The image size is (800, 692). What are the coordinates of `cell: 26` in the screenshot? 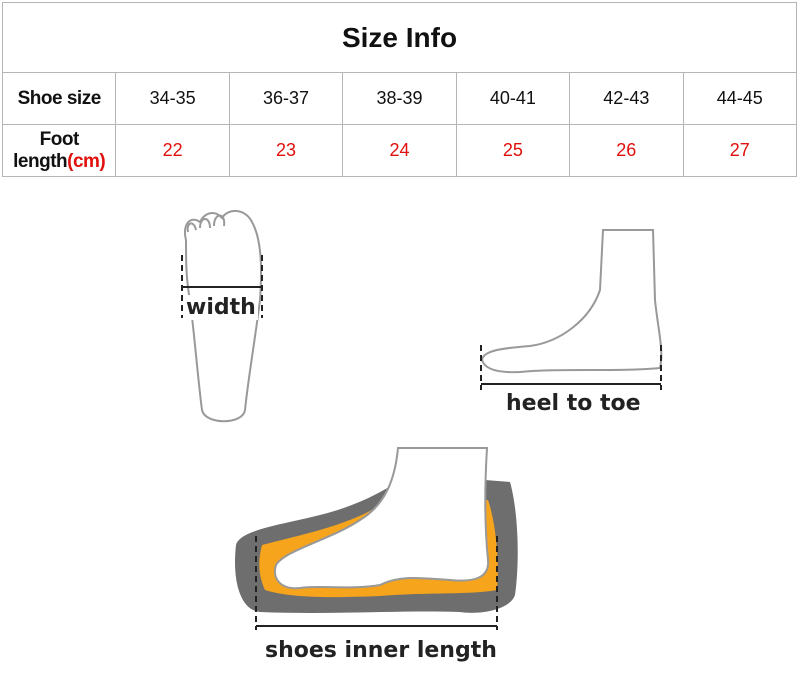 It's located at (626, 150).